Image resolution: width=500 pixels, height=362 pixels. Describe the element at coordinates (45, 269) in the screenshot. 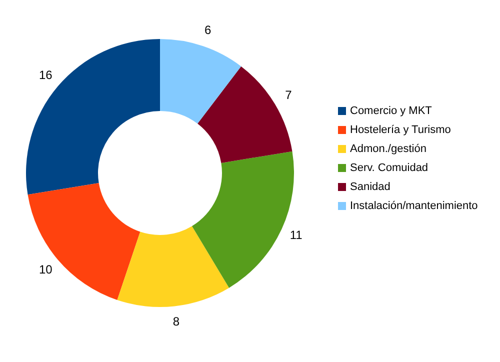

I see `data-label: 10` at that location.